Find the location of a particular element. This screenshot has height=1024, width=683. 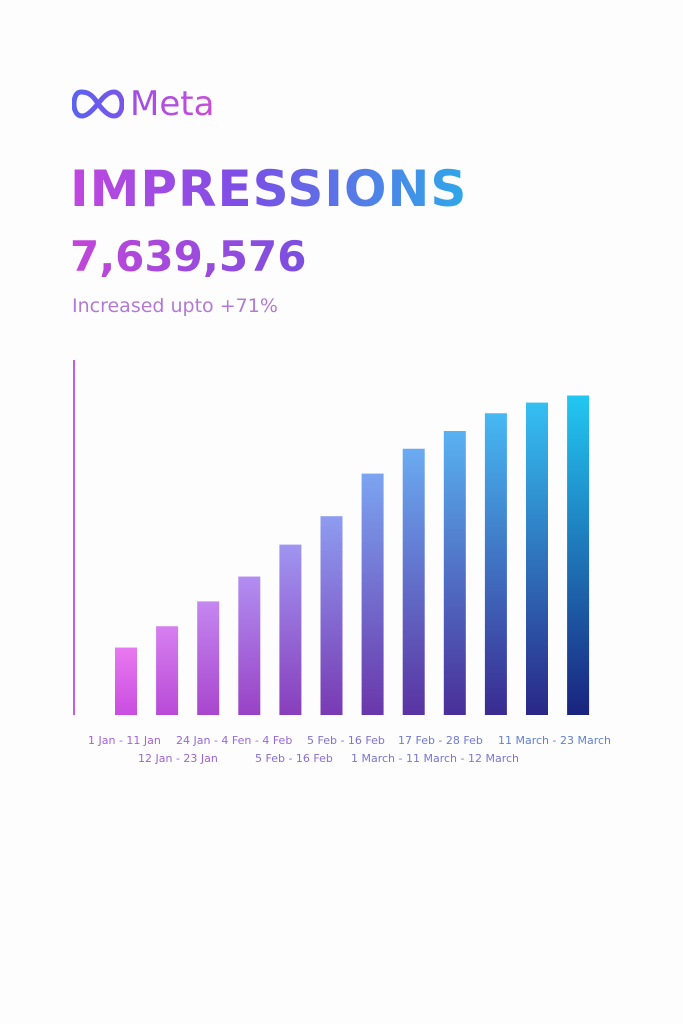

total-impressions: 7,639,576 is located at coordinates (188, 256).